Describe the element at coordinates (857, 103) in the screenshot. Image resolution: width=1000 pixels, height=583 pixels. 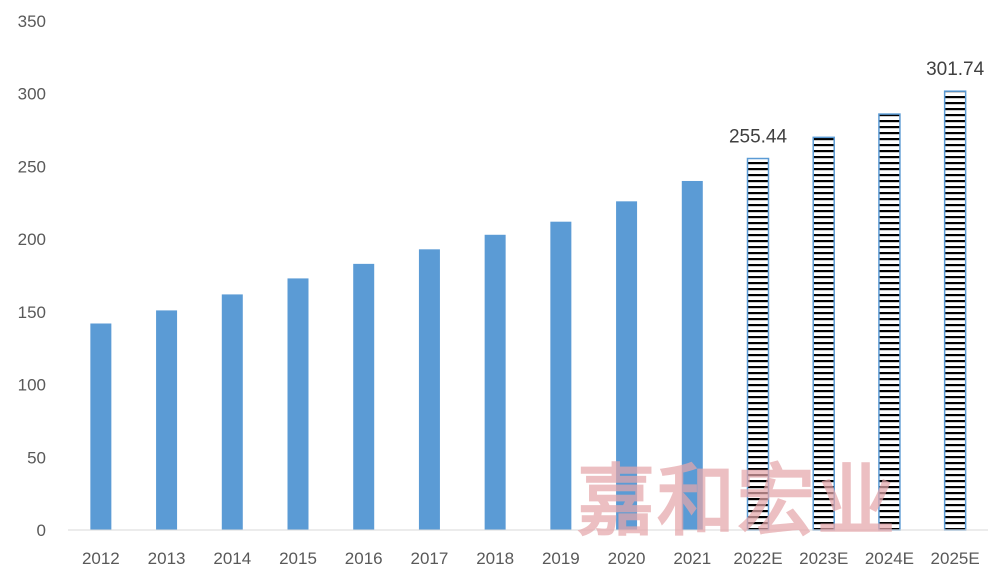
I see `data-labels: 255.44 301.74` at that location.